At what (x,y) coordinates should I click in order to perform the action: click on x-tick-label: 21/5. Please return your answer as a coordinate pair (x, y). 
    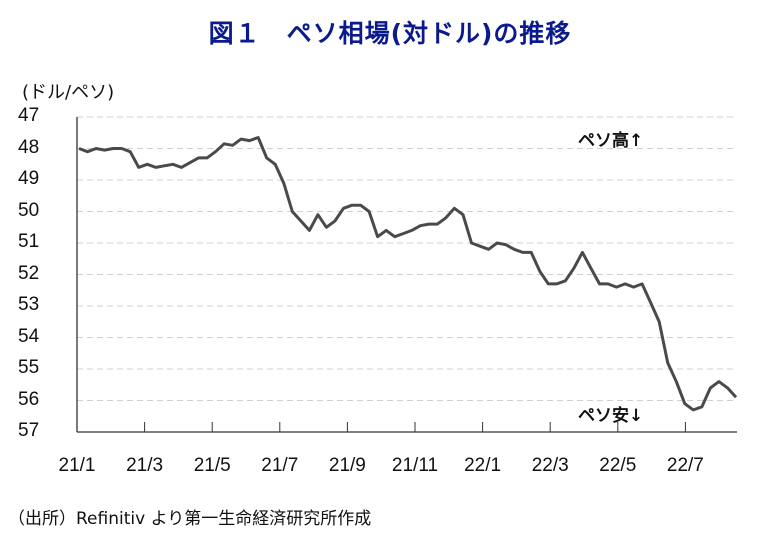
    Looking at the image, I should click on (212, 465).